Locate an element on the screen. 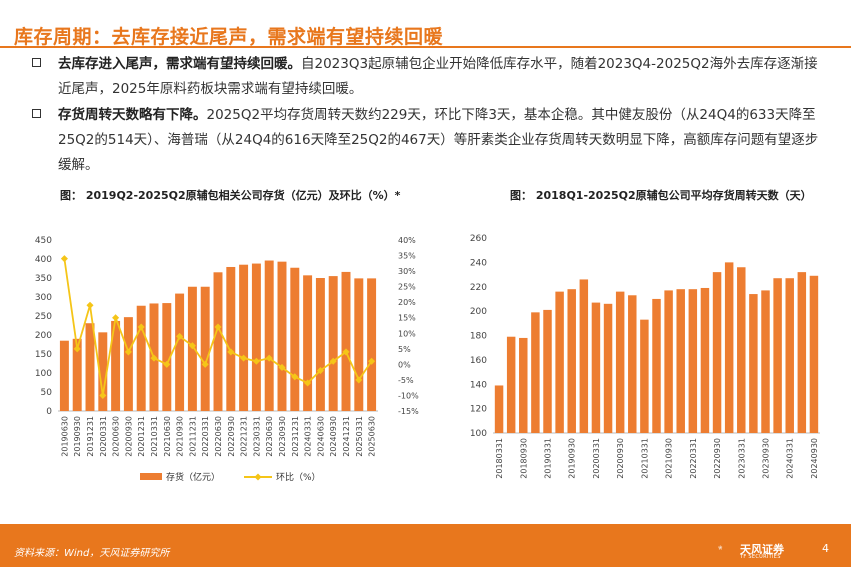  x-tick-label: 20250630 is located at coordinates (372, 436).